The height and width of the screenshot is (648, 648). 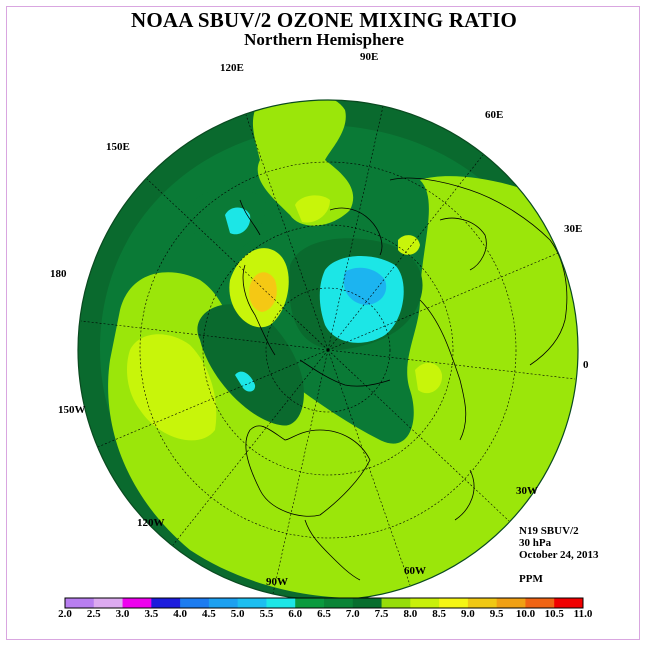 I want to click on lon-label-0: 0, so click(x=586, y=365).